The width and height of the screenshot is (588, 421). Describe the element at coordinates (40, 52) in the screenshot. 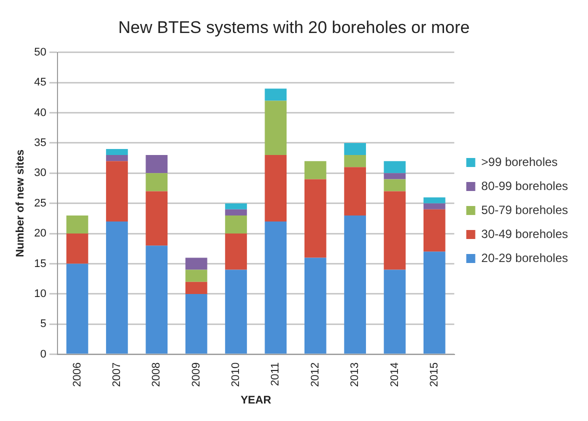

I see `y-tick-label: 50` at that location.